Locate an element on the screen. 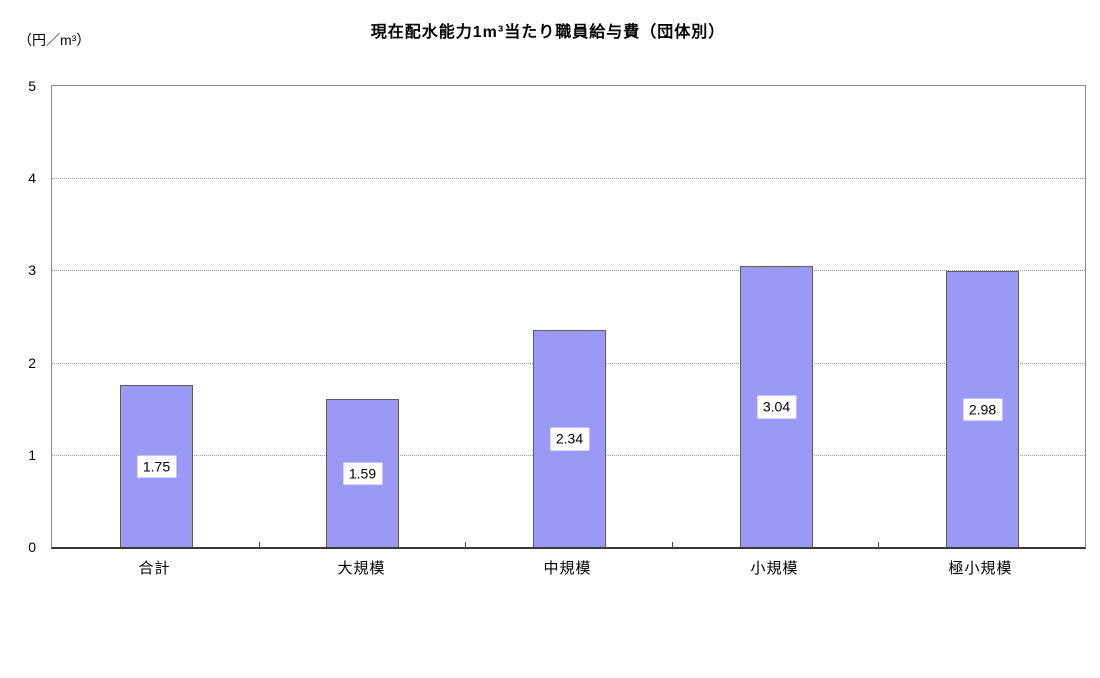 The height and width of the screenshot is (678, 1100). x-category-label: 極小規模 is located at coordinates (980, 568).